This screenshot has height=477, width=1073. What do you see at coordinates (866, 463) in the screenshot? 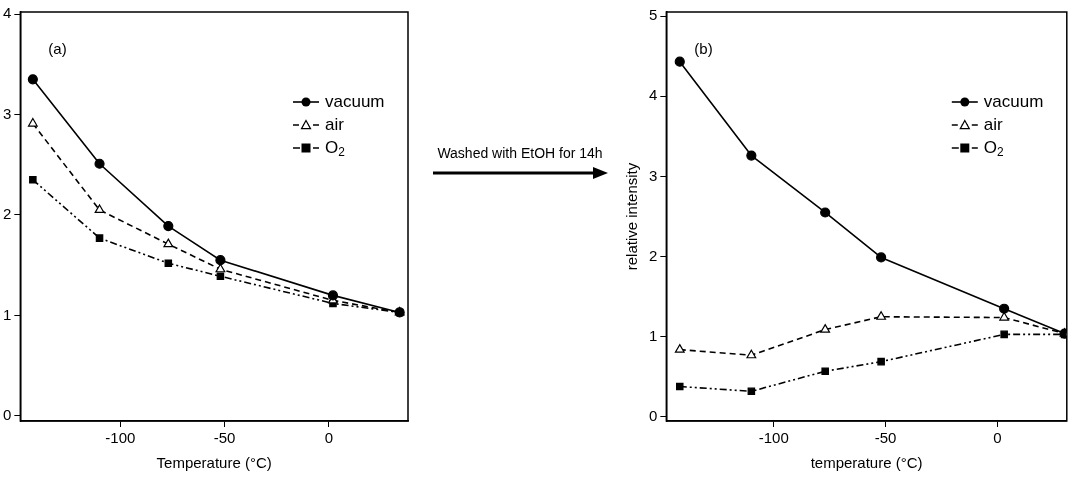
I see `x-axis-title: temperature (°C)` at bounding box center [866, 463].